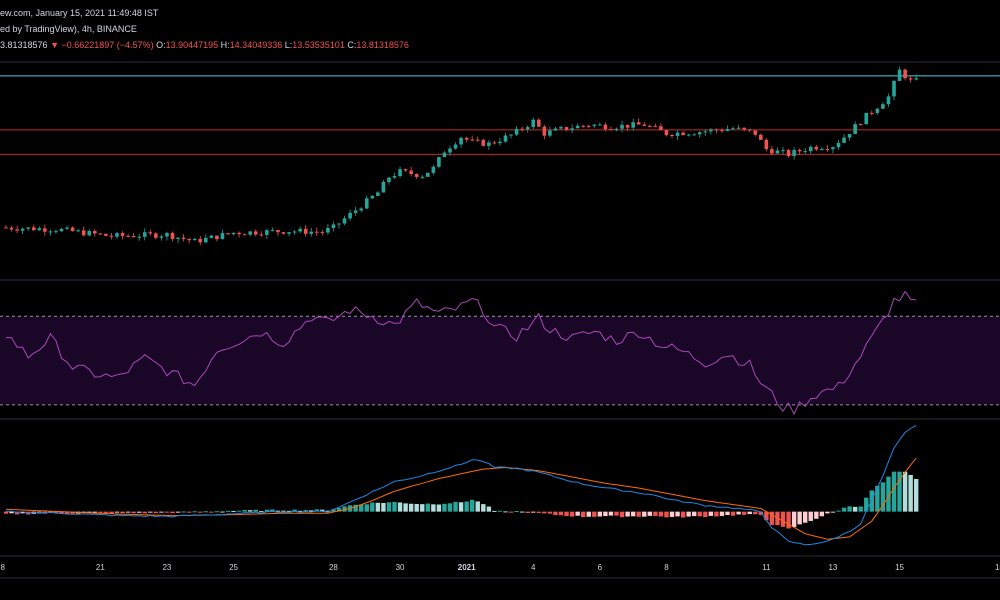 The image size is (1000, 600). I want to click on x-tick-label: 6, so click(600, 567).